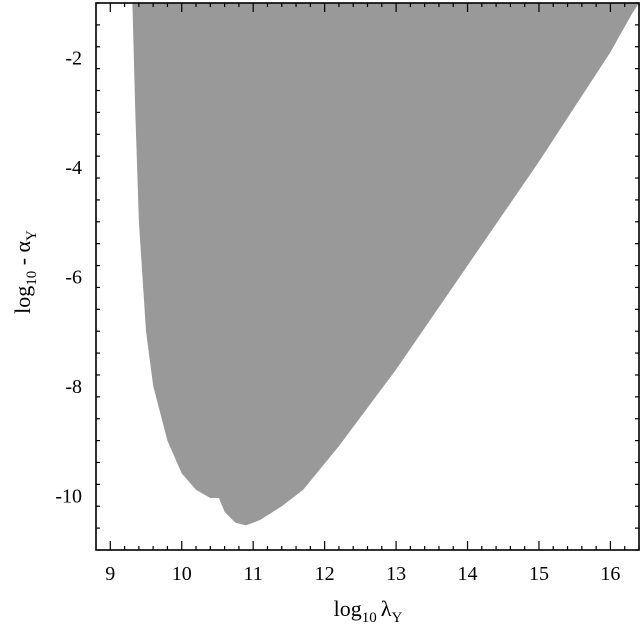 The height and width of the screenshot is (628, 641). What do you see at coordinates (182, 574) in the screenshot?
I see `x-tick-label: 10` at bounding box center [182, 574].